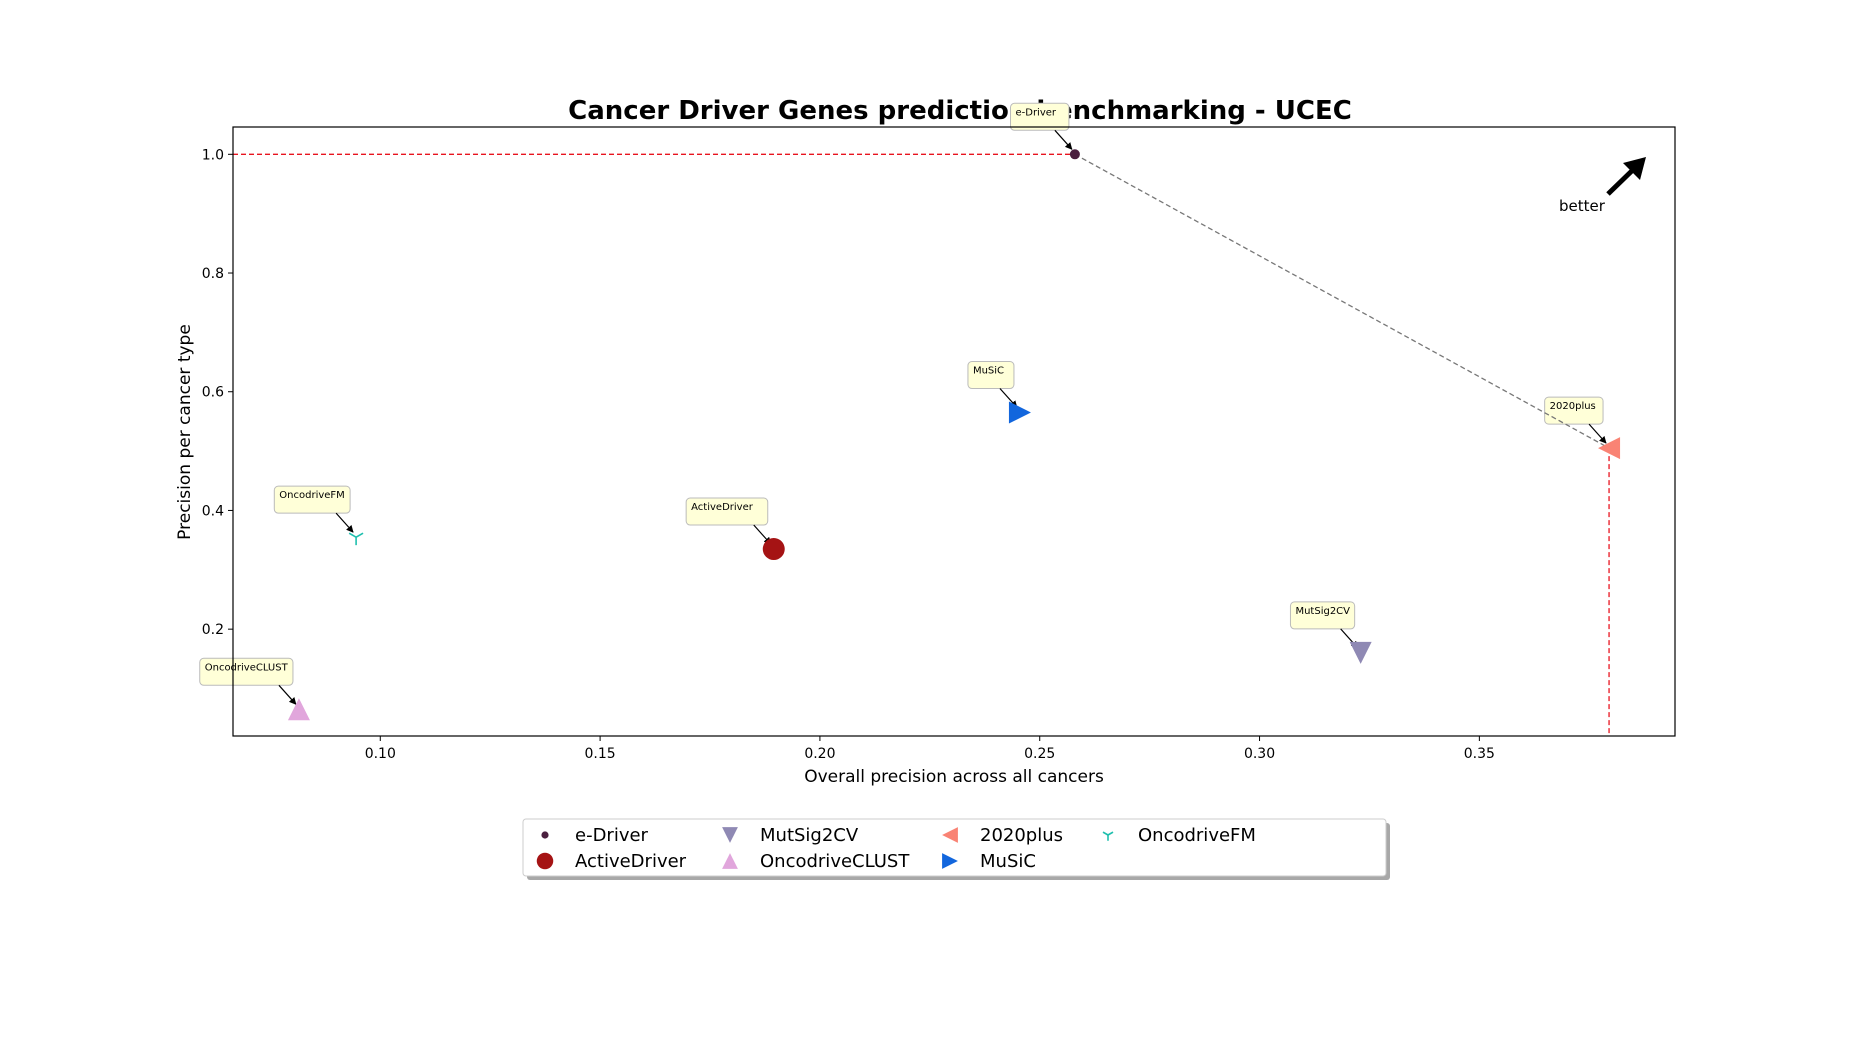  I want to click on y-tick-label: 0.4, so click(213, 511).